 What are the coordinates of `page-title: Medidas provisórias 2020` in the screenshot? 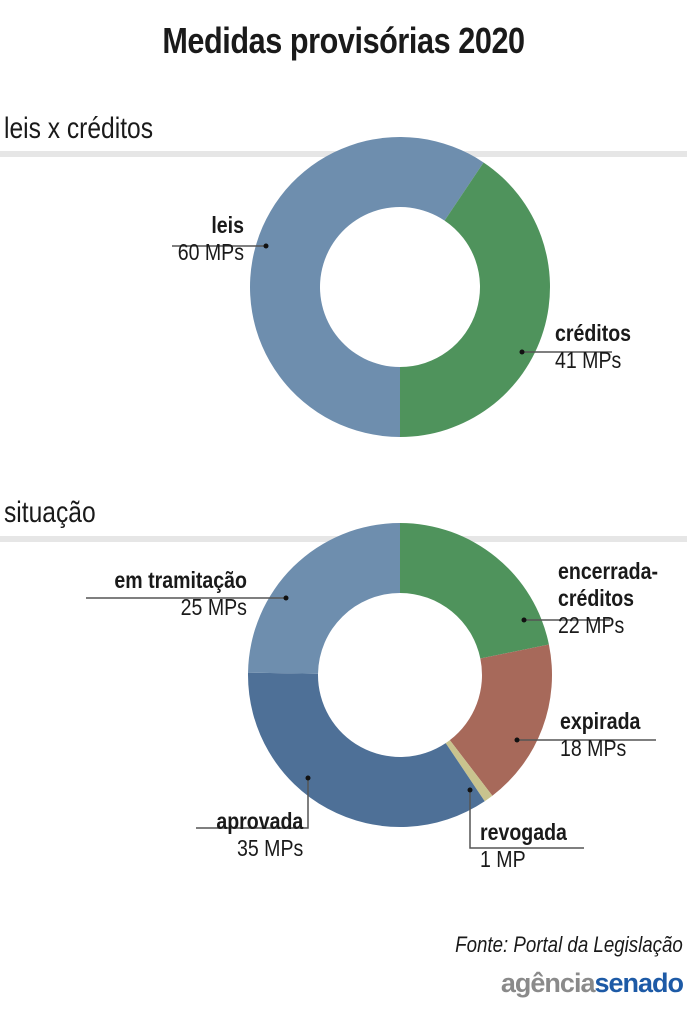 It's located at (343, 40).